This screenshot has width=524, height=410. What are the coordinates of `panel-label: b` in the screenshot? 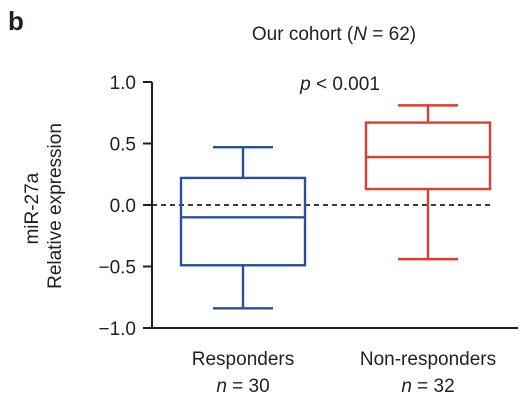 It's located at (16, 21).